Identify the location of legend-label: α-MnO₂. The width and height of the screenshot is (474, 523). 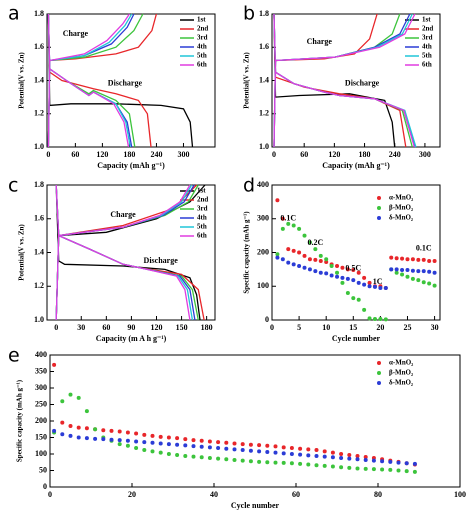
(401, 198).